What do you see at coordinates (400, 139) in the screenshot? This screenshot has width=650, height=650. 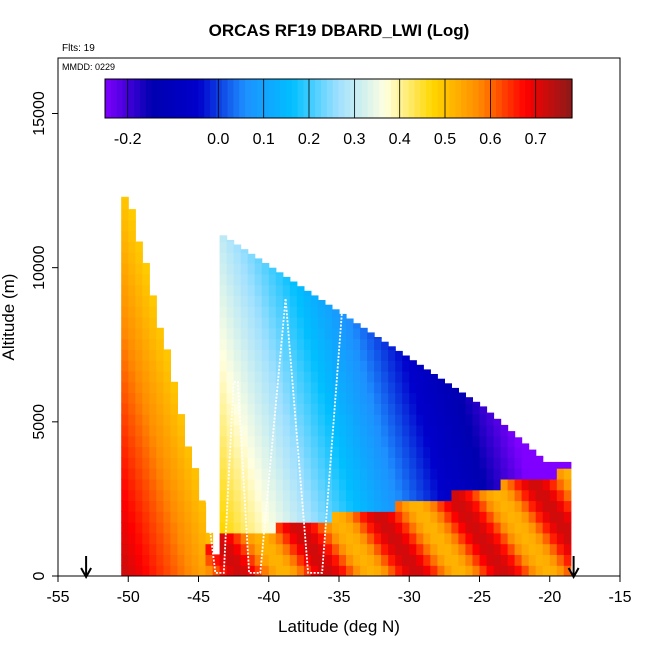 I see `colorbar-tick-label: 0.4` at bounding box center [400, 139].